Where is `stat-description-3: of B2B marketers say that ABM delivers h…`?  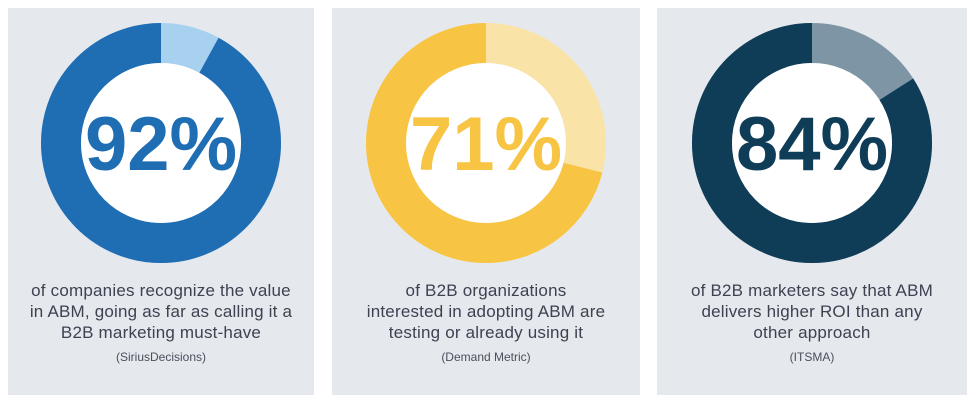
stat-description-3: of B2B marketers say that ABM delivers h… is located at coordinates (811, 311).